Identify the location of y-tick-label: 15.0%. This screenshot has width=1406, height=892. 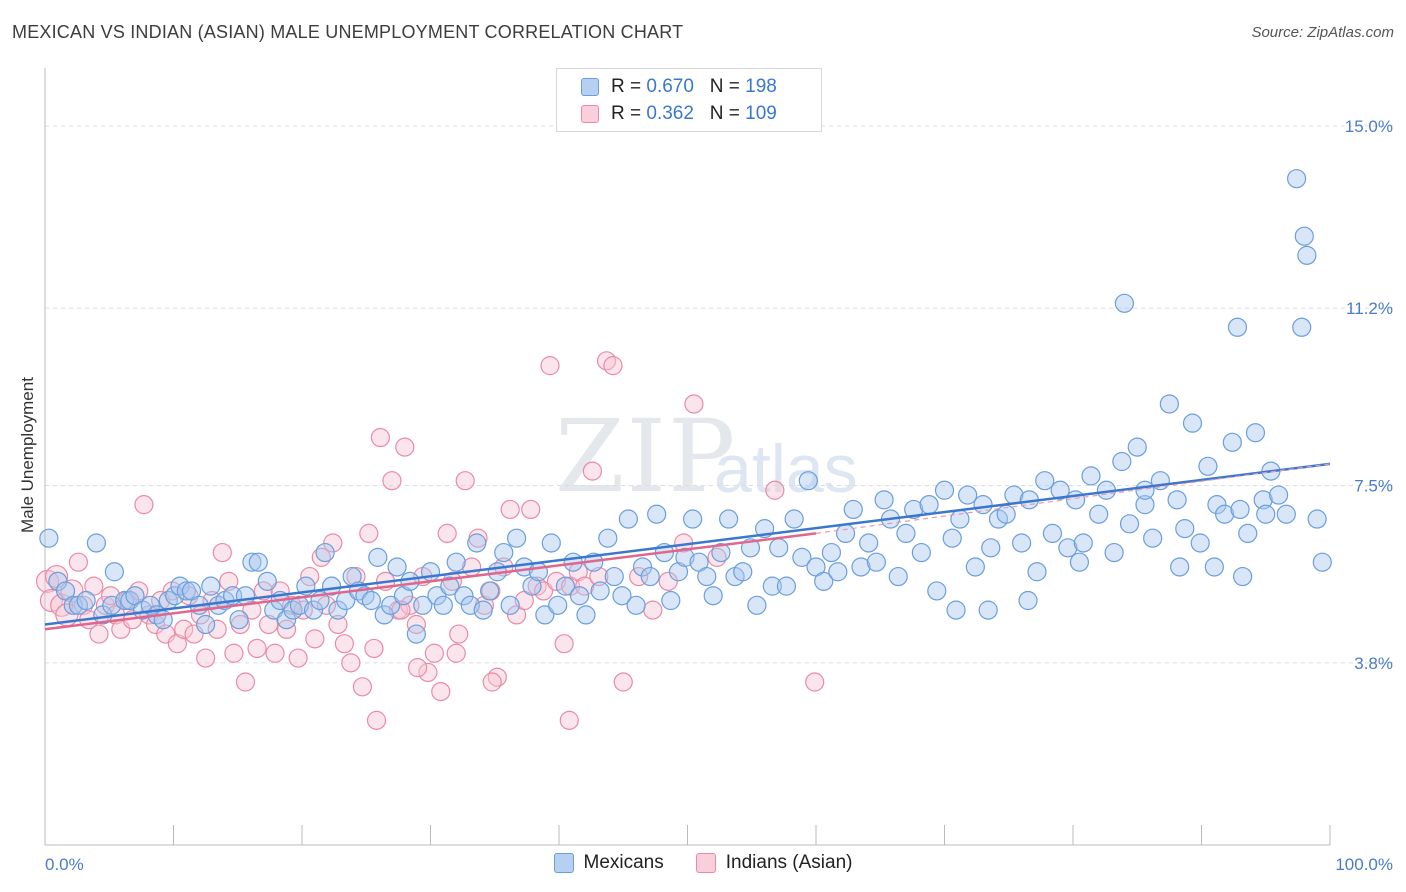
(1369, 126).